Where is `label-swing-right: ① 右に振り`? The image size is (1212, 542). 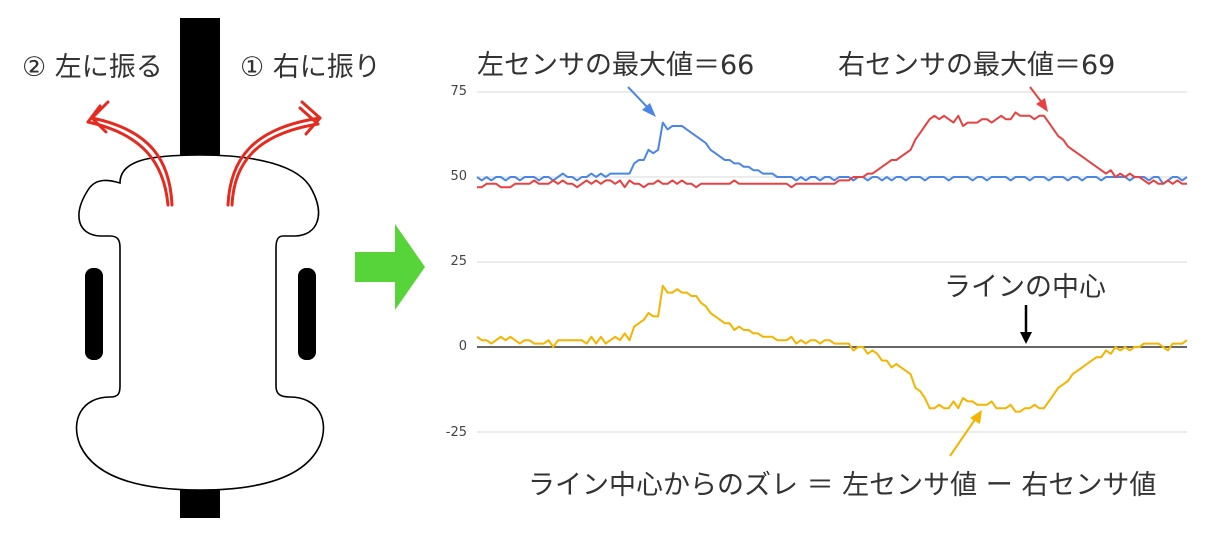 label-swing-right: ① 右に振り is located at coordinates (310, 67).